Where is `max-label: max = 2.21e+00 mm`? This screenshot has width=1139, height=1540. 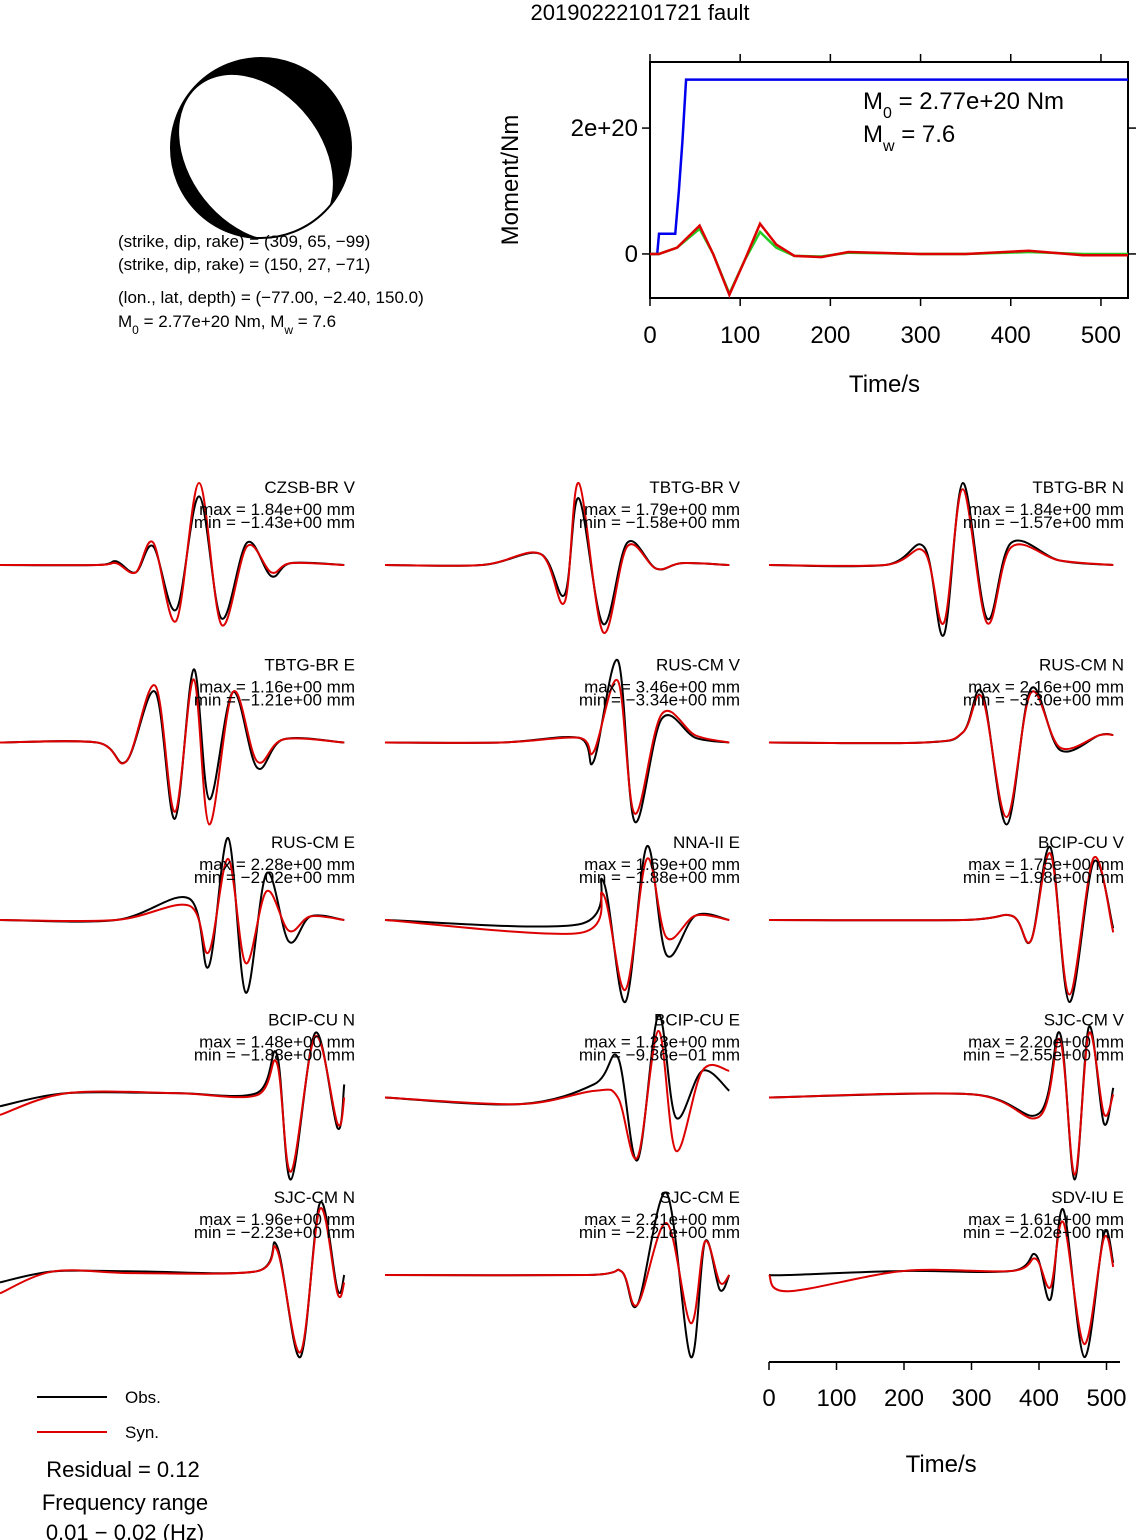
max-label: max = 2.21e+00 mm is located at coordinates (662, 1219).